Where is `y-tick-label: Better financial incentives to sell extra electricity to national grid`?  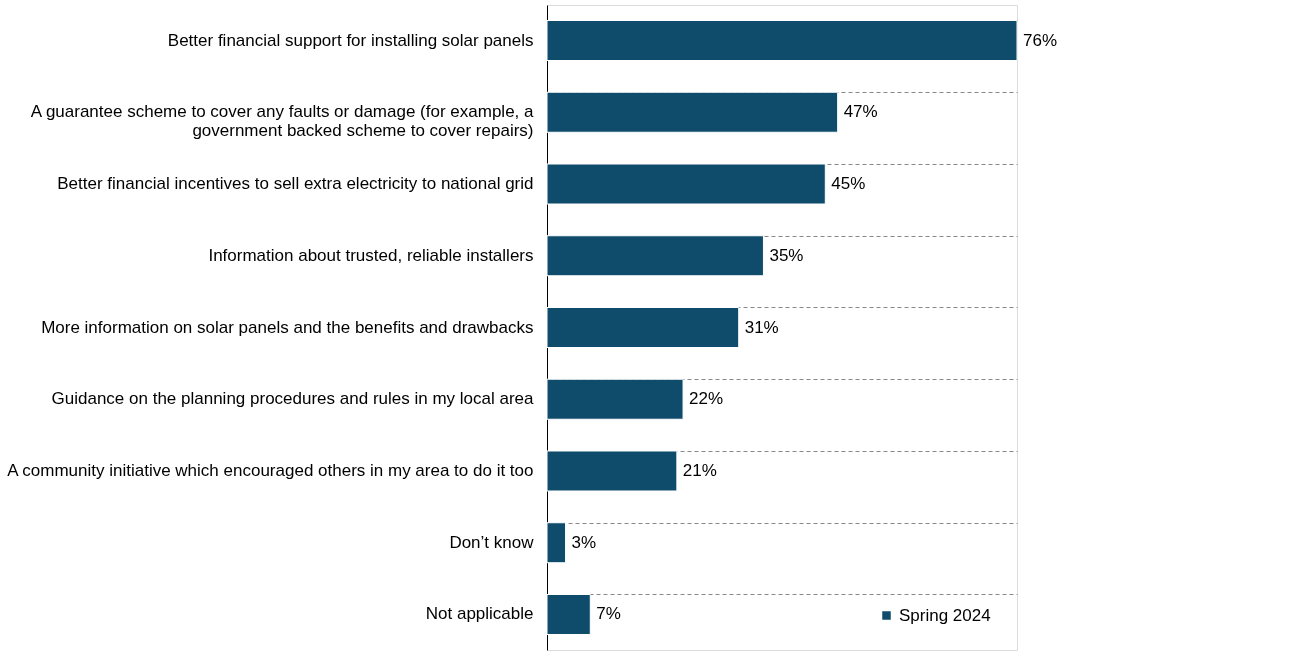
y-tick-label: Better financial incentives to sell extra electricity to national grid is located at coordinates (295, 184).